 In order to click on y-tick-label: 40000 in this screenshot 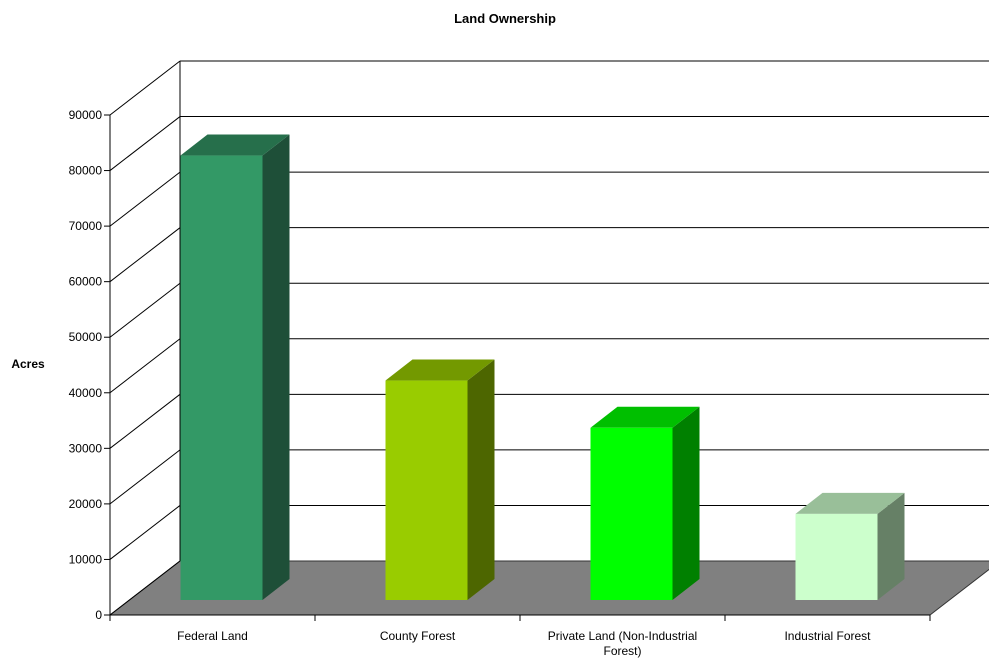, I will do `click(86, 393)`.